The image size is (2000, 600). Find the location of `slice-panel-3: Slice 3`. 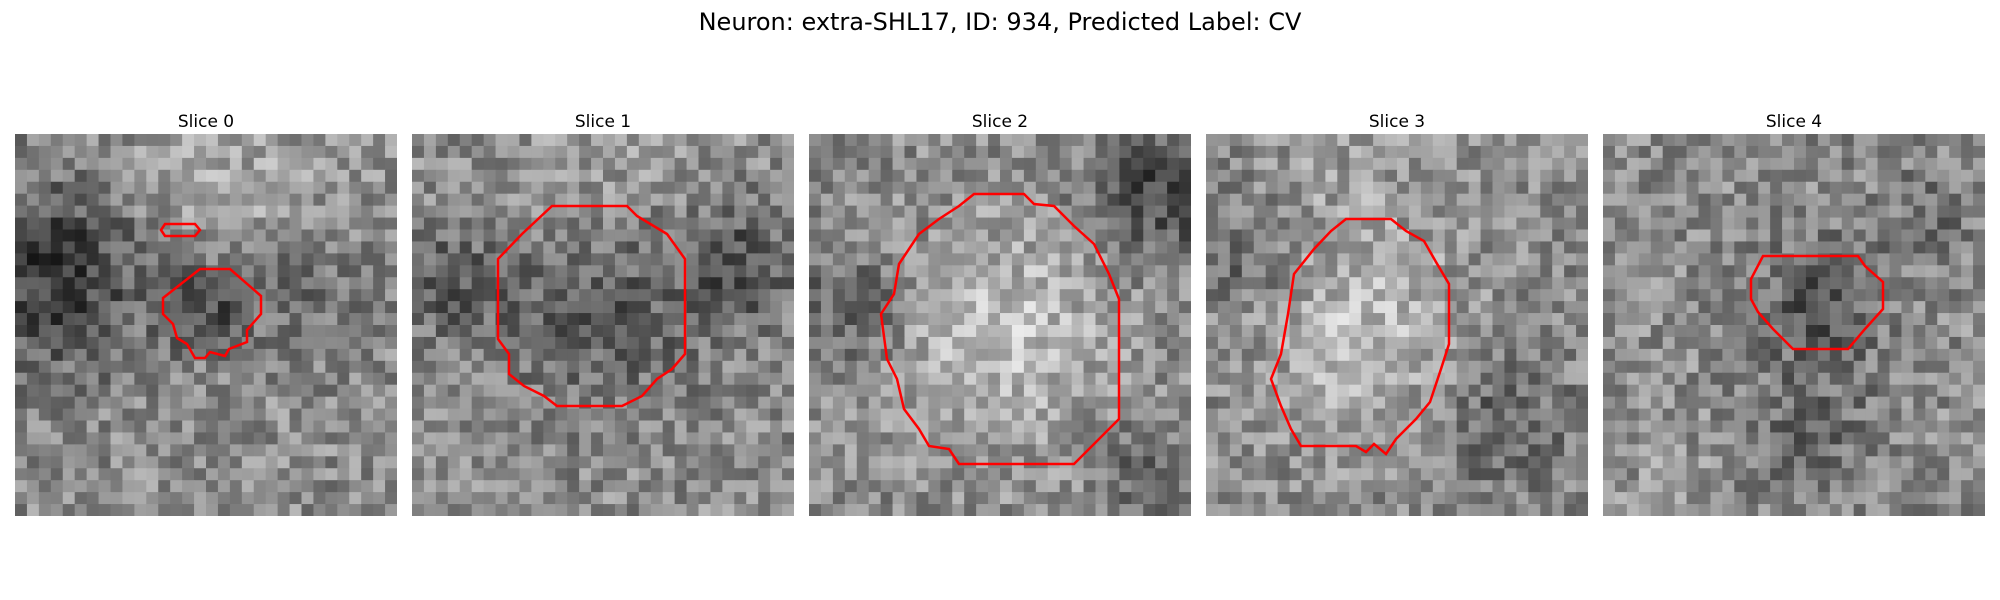

slice-panel-3: Slice 3 is located at coordinates (1397, 313).